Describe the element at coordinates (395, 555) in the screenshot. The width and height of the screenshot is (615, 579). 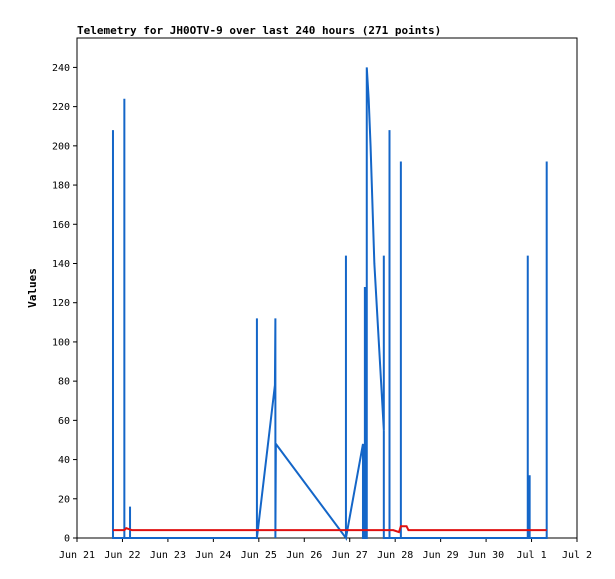
I see `x-tick-label: Jun 28` at that location.